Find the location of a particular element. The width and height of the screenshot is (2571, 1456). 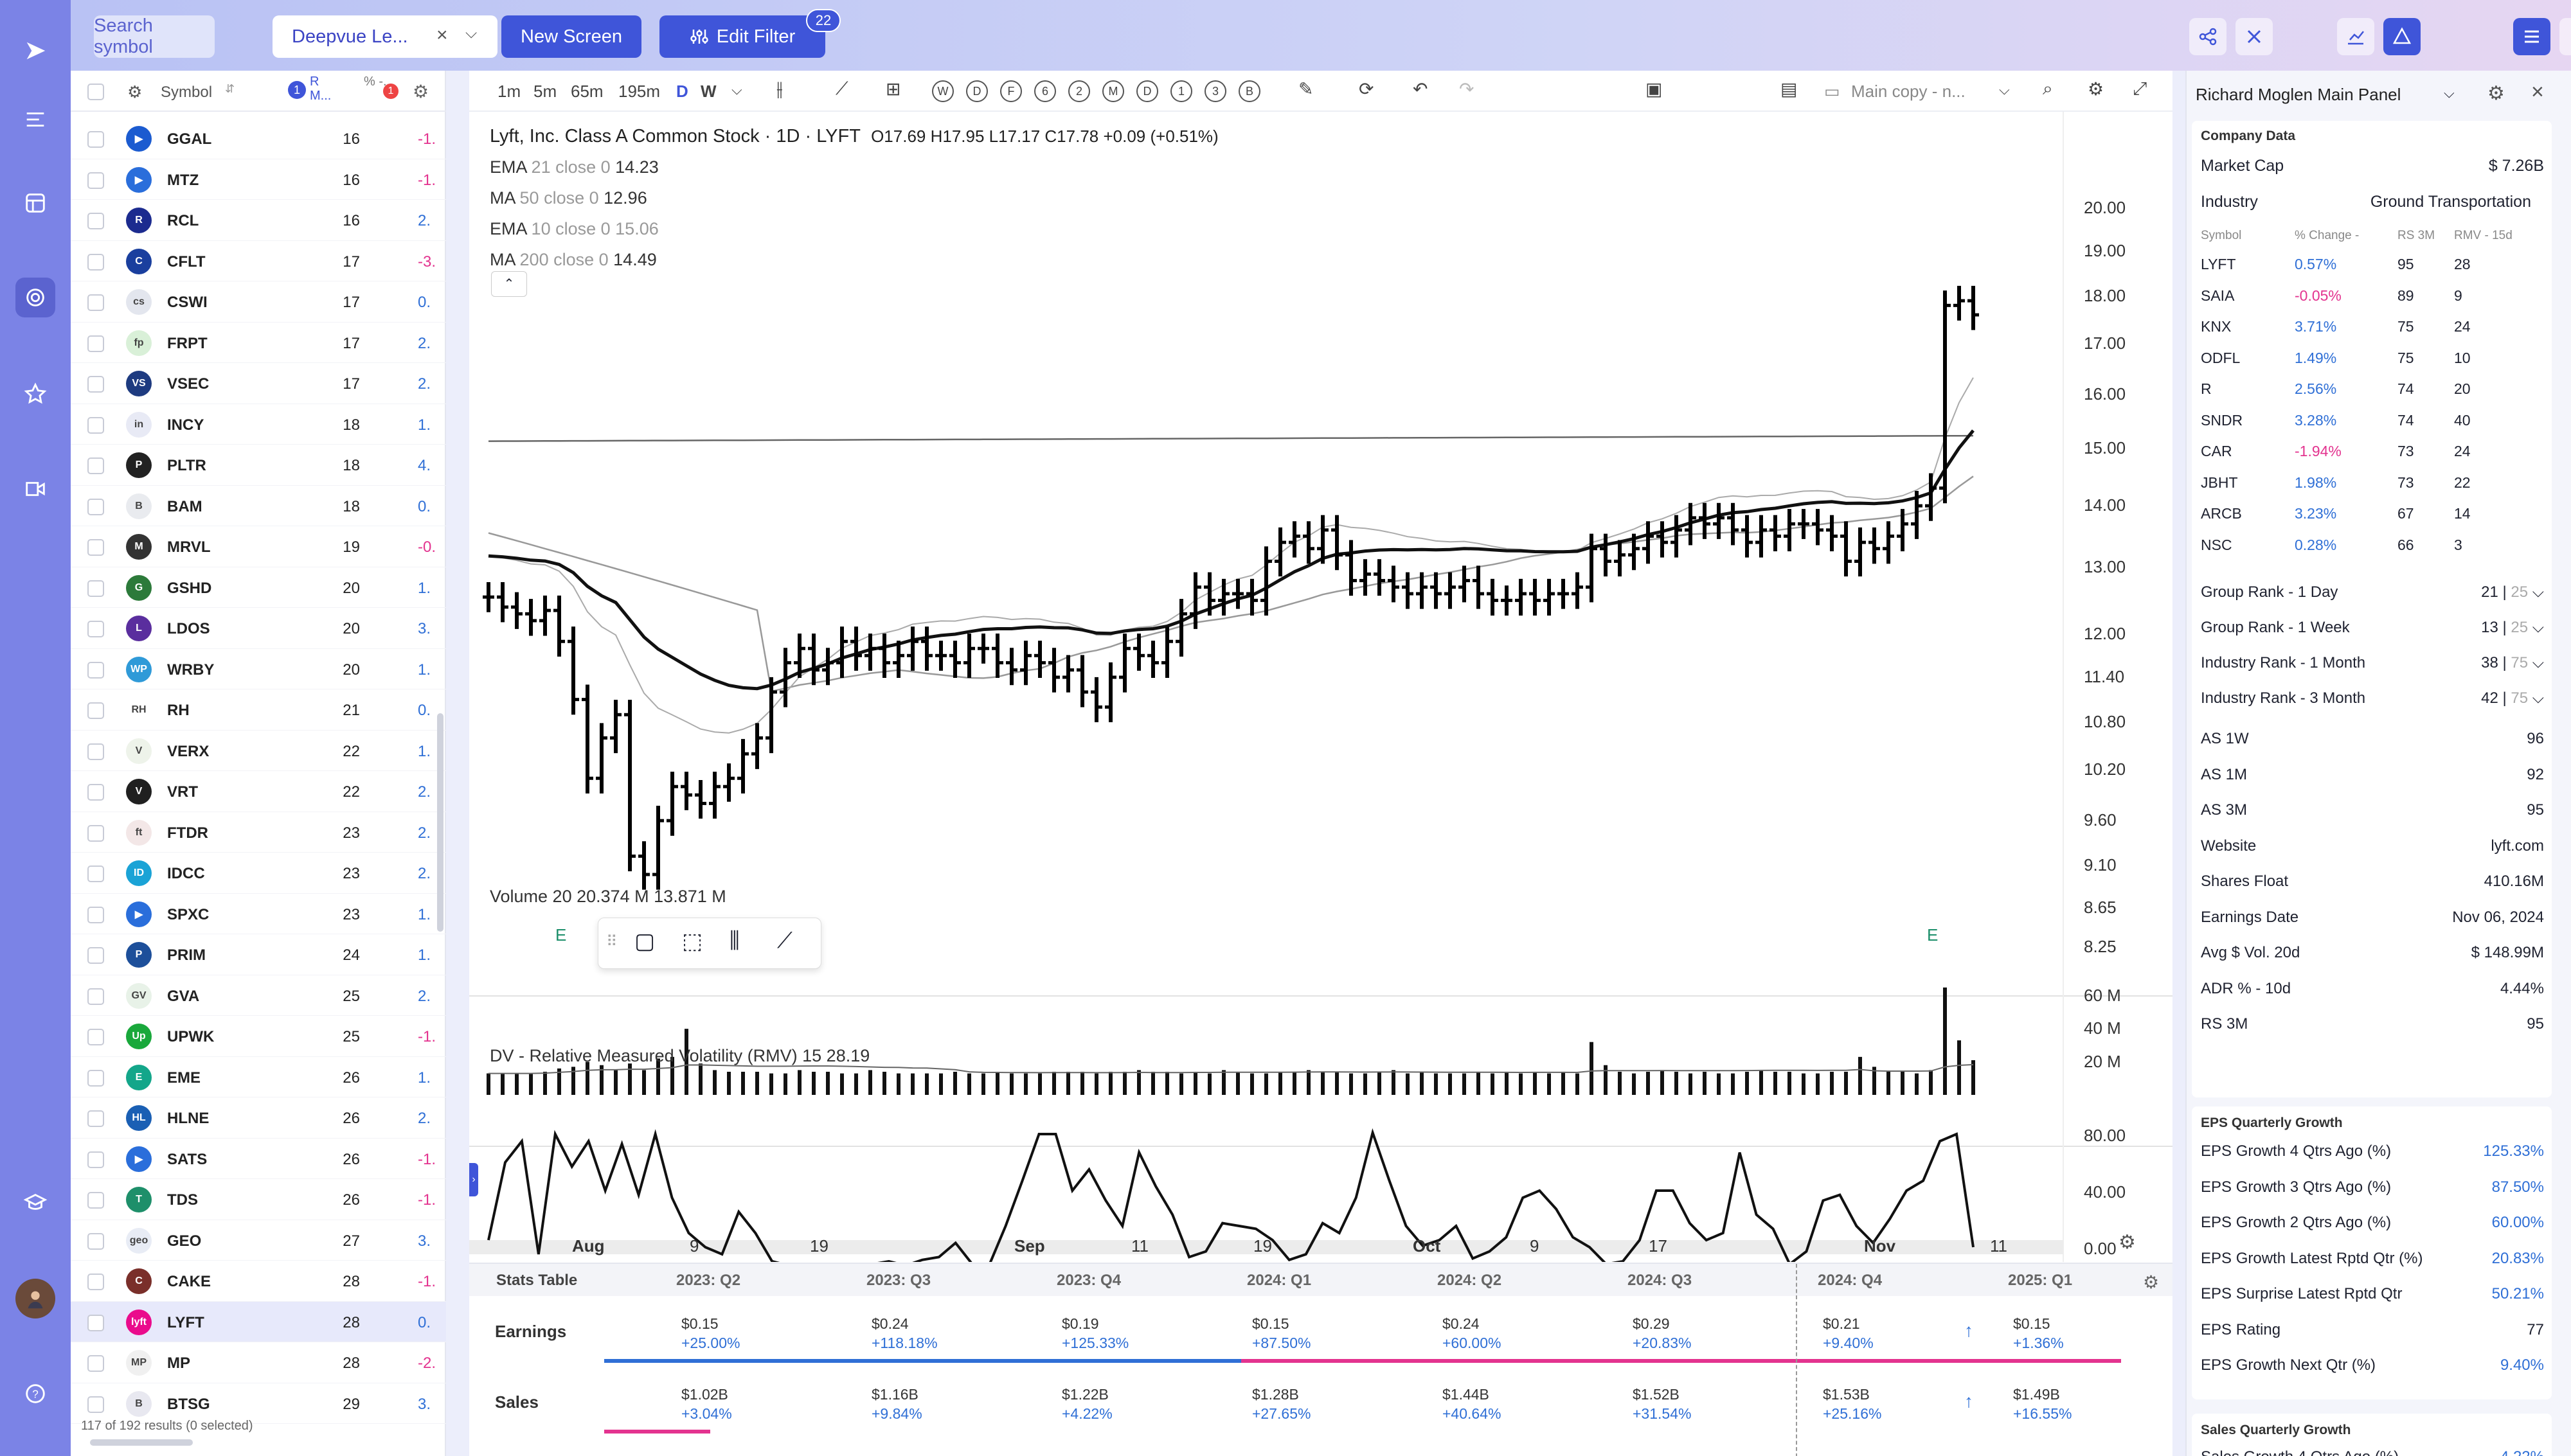

templates-icon: ⊞ is located at coordinates (894, 89).